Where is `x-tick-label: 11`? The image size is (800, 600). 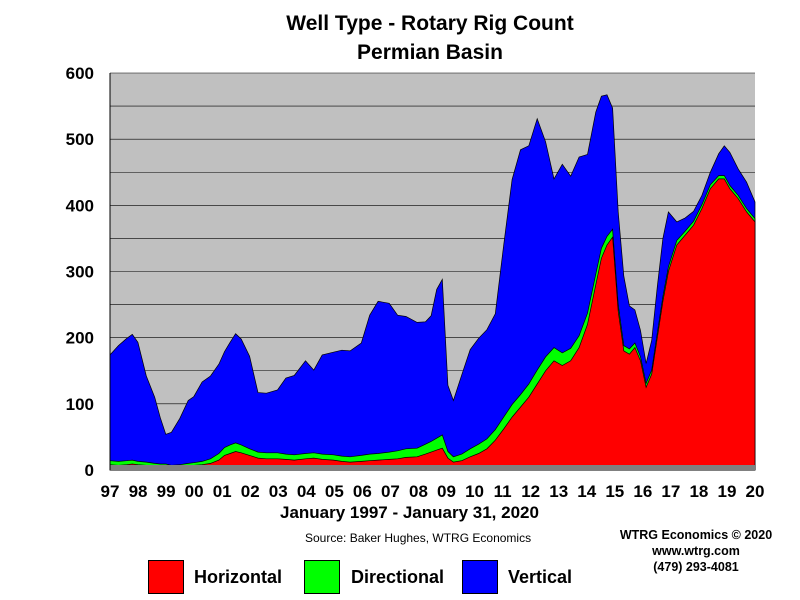 x-tick-label: 11 is located at coordinates (503, 491).